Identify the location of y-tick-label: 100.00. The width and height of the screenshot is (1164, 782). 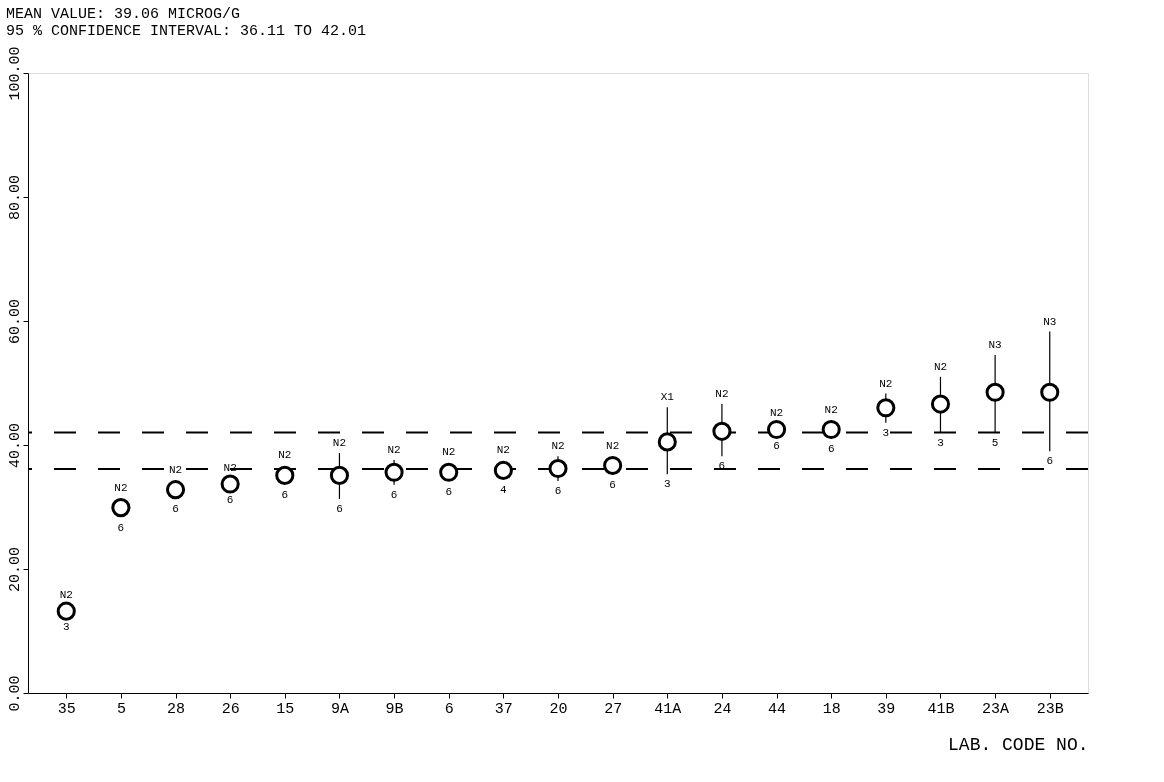
(15, 73).